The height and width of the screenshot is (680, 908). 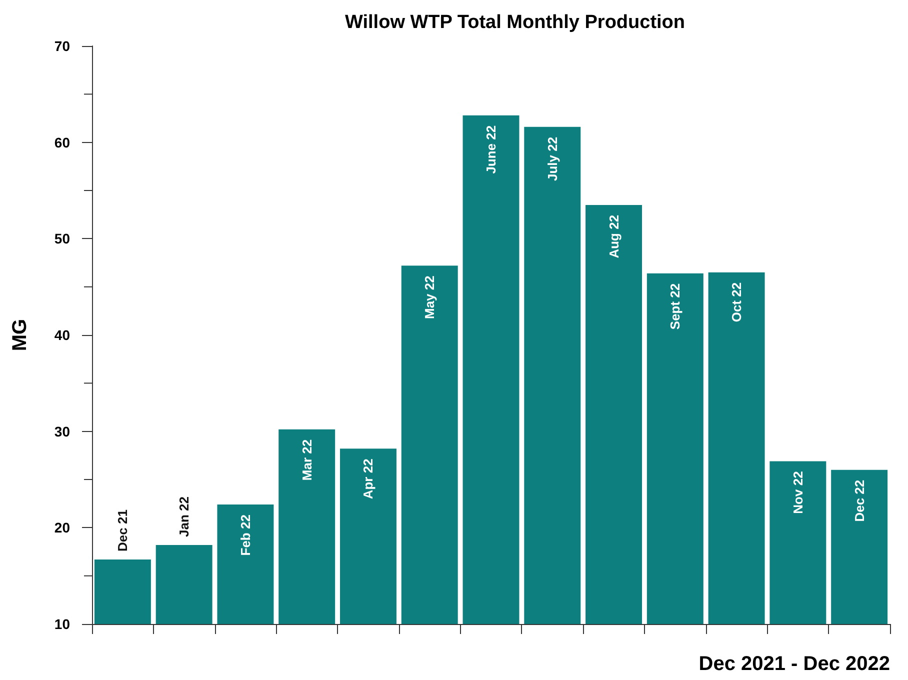 What do you see at coordinates (62, 335) in the screenshot?
I see `y-tick-label: 40` at bounding box center [62, 335].